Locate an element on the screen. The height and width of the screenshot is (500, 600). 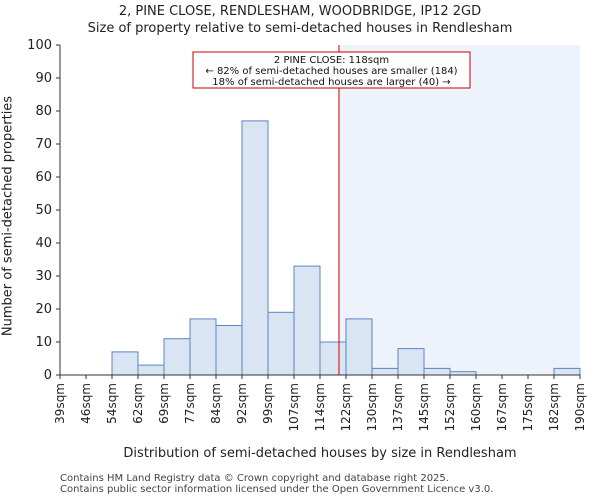
y-tick-label: 60 is located at coordinates (43, 177).